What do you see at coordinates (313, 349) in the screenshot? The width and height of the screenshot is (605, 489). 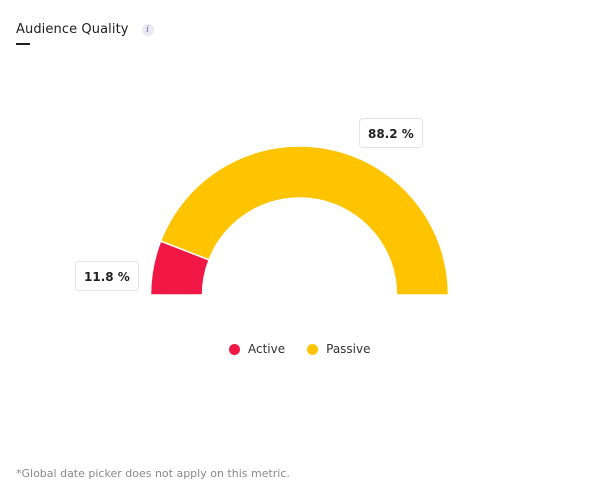 I see `legend-dot-passive` at bounding box center [313, 349].